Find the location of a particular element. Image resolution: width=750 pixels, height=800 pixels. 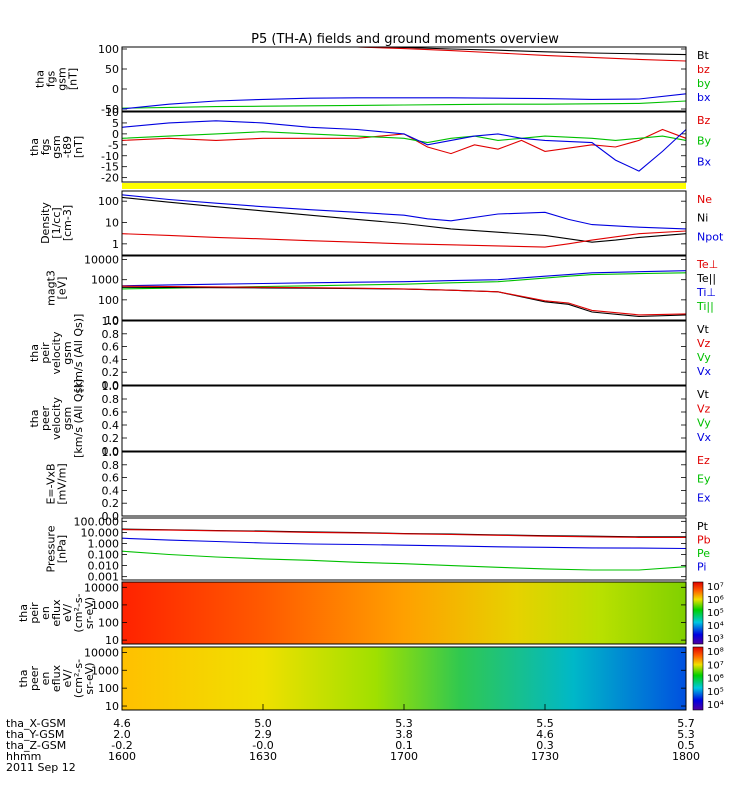

y-axis-label: peer is located at coordinates (34, 679).